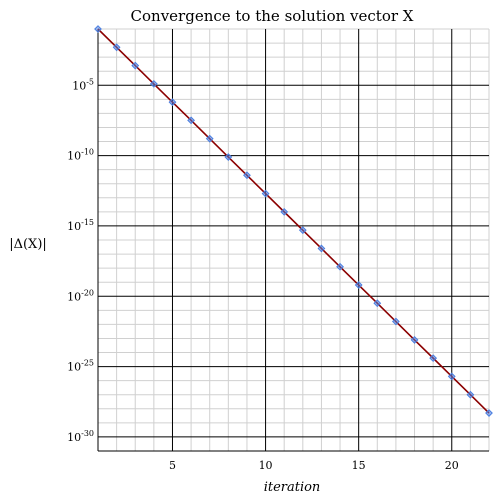 This screenshot has width=500, height=504. What do you see at coordinates (272, 16) in the screenshot?
I see `chart-title: Convergence to the solution vector X` at bounding box center [272, 16].